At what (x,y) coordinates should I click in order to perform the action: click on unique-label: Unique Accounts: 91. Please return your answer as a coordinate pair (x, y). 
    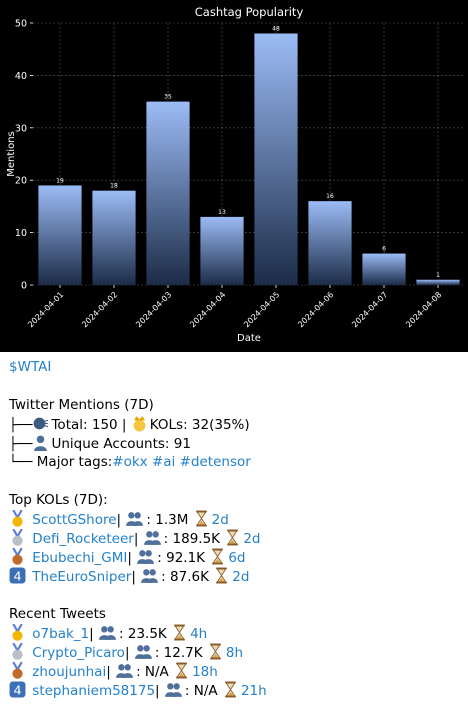
    Looking at the image, I should click on (121, 444).